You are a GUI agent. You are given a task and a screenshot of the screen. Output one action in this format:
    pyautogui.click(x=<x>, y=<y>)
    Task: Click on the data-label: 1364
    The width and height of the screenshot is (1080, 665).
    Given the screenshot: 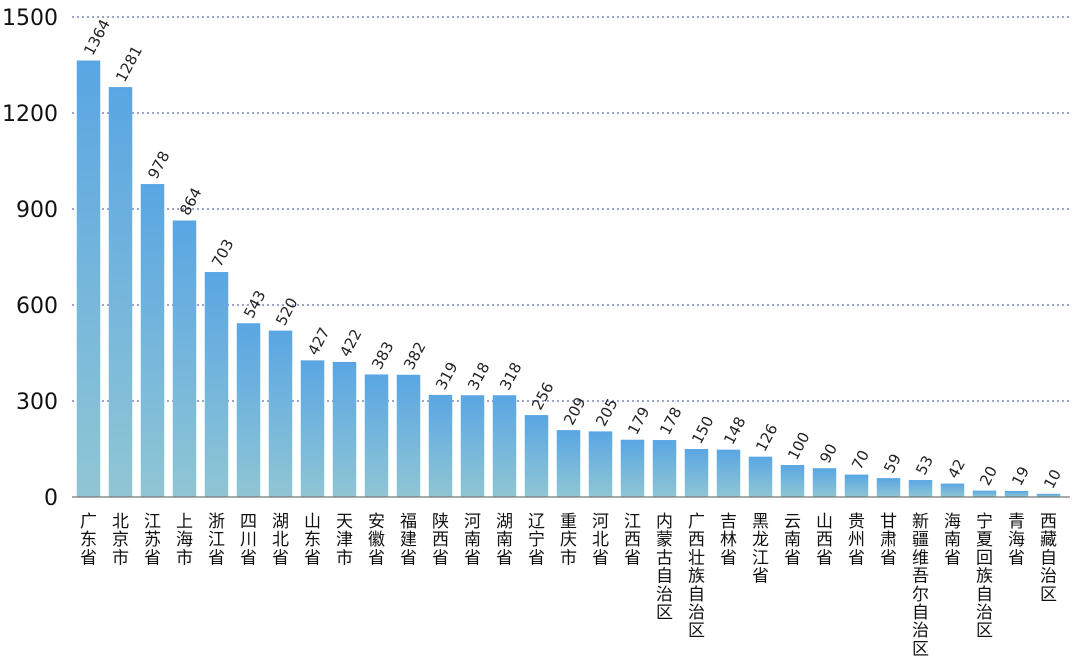 What is the action you would take?
    pyautogui.click(x=97, y=37)
    